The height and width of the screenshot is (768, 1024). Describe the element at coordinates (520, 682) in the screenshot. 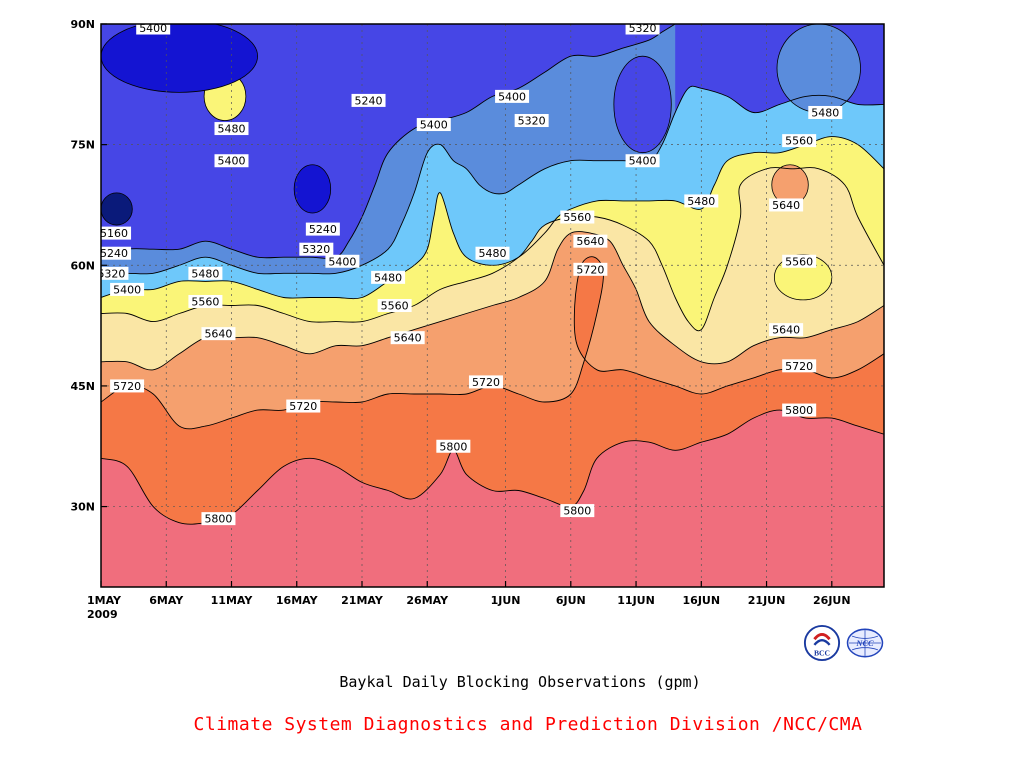

I see `chart-title: Baykal Daily Blocking Observations (gpm)` at that location.